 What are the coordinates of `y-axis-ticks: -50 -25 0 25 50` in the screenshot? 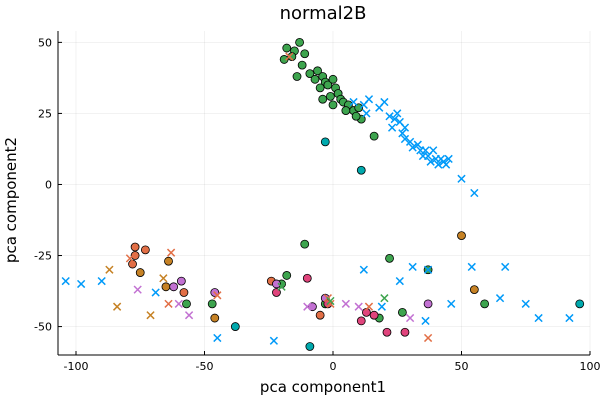 It's located at (48, 185).